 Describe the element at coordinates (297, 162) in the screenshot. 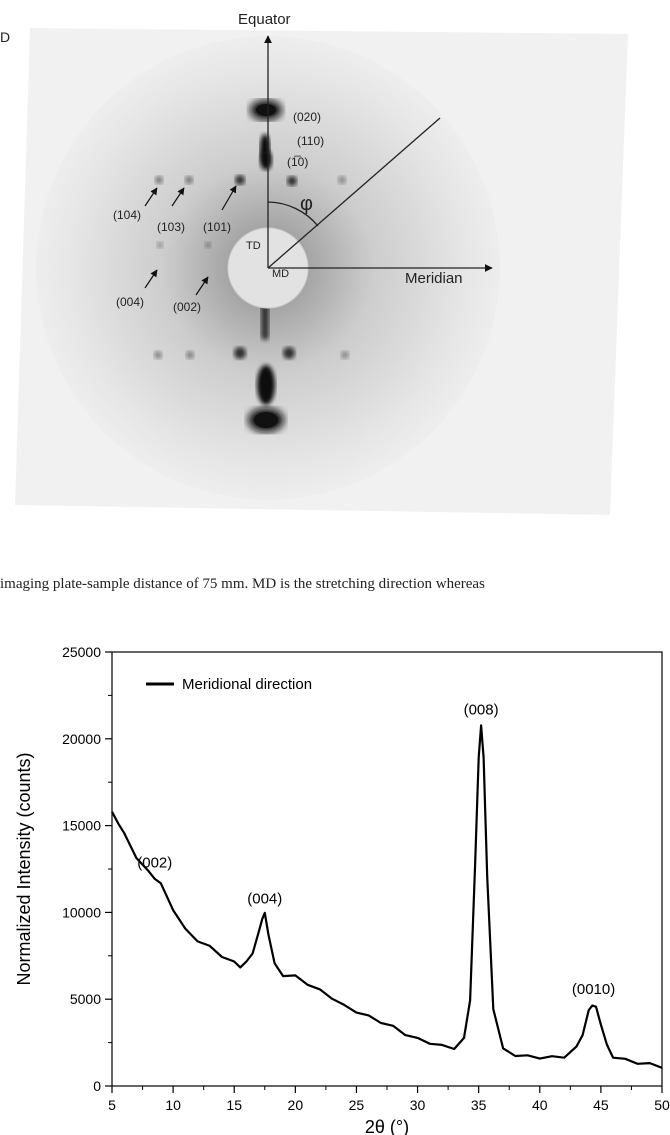

I see `reflection-1-10: (1̅0)` at that location.